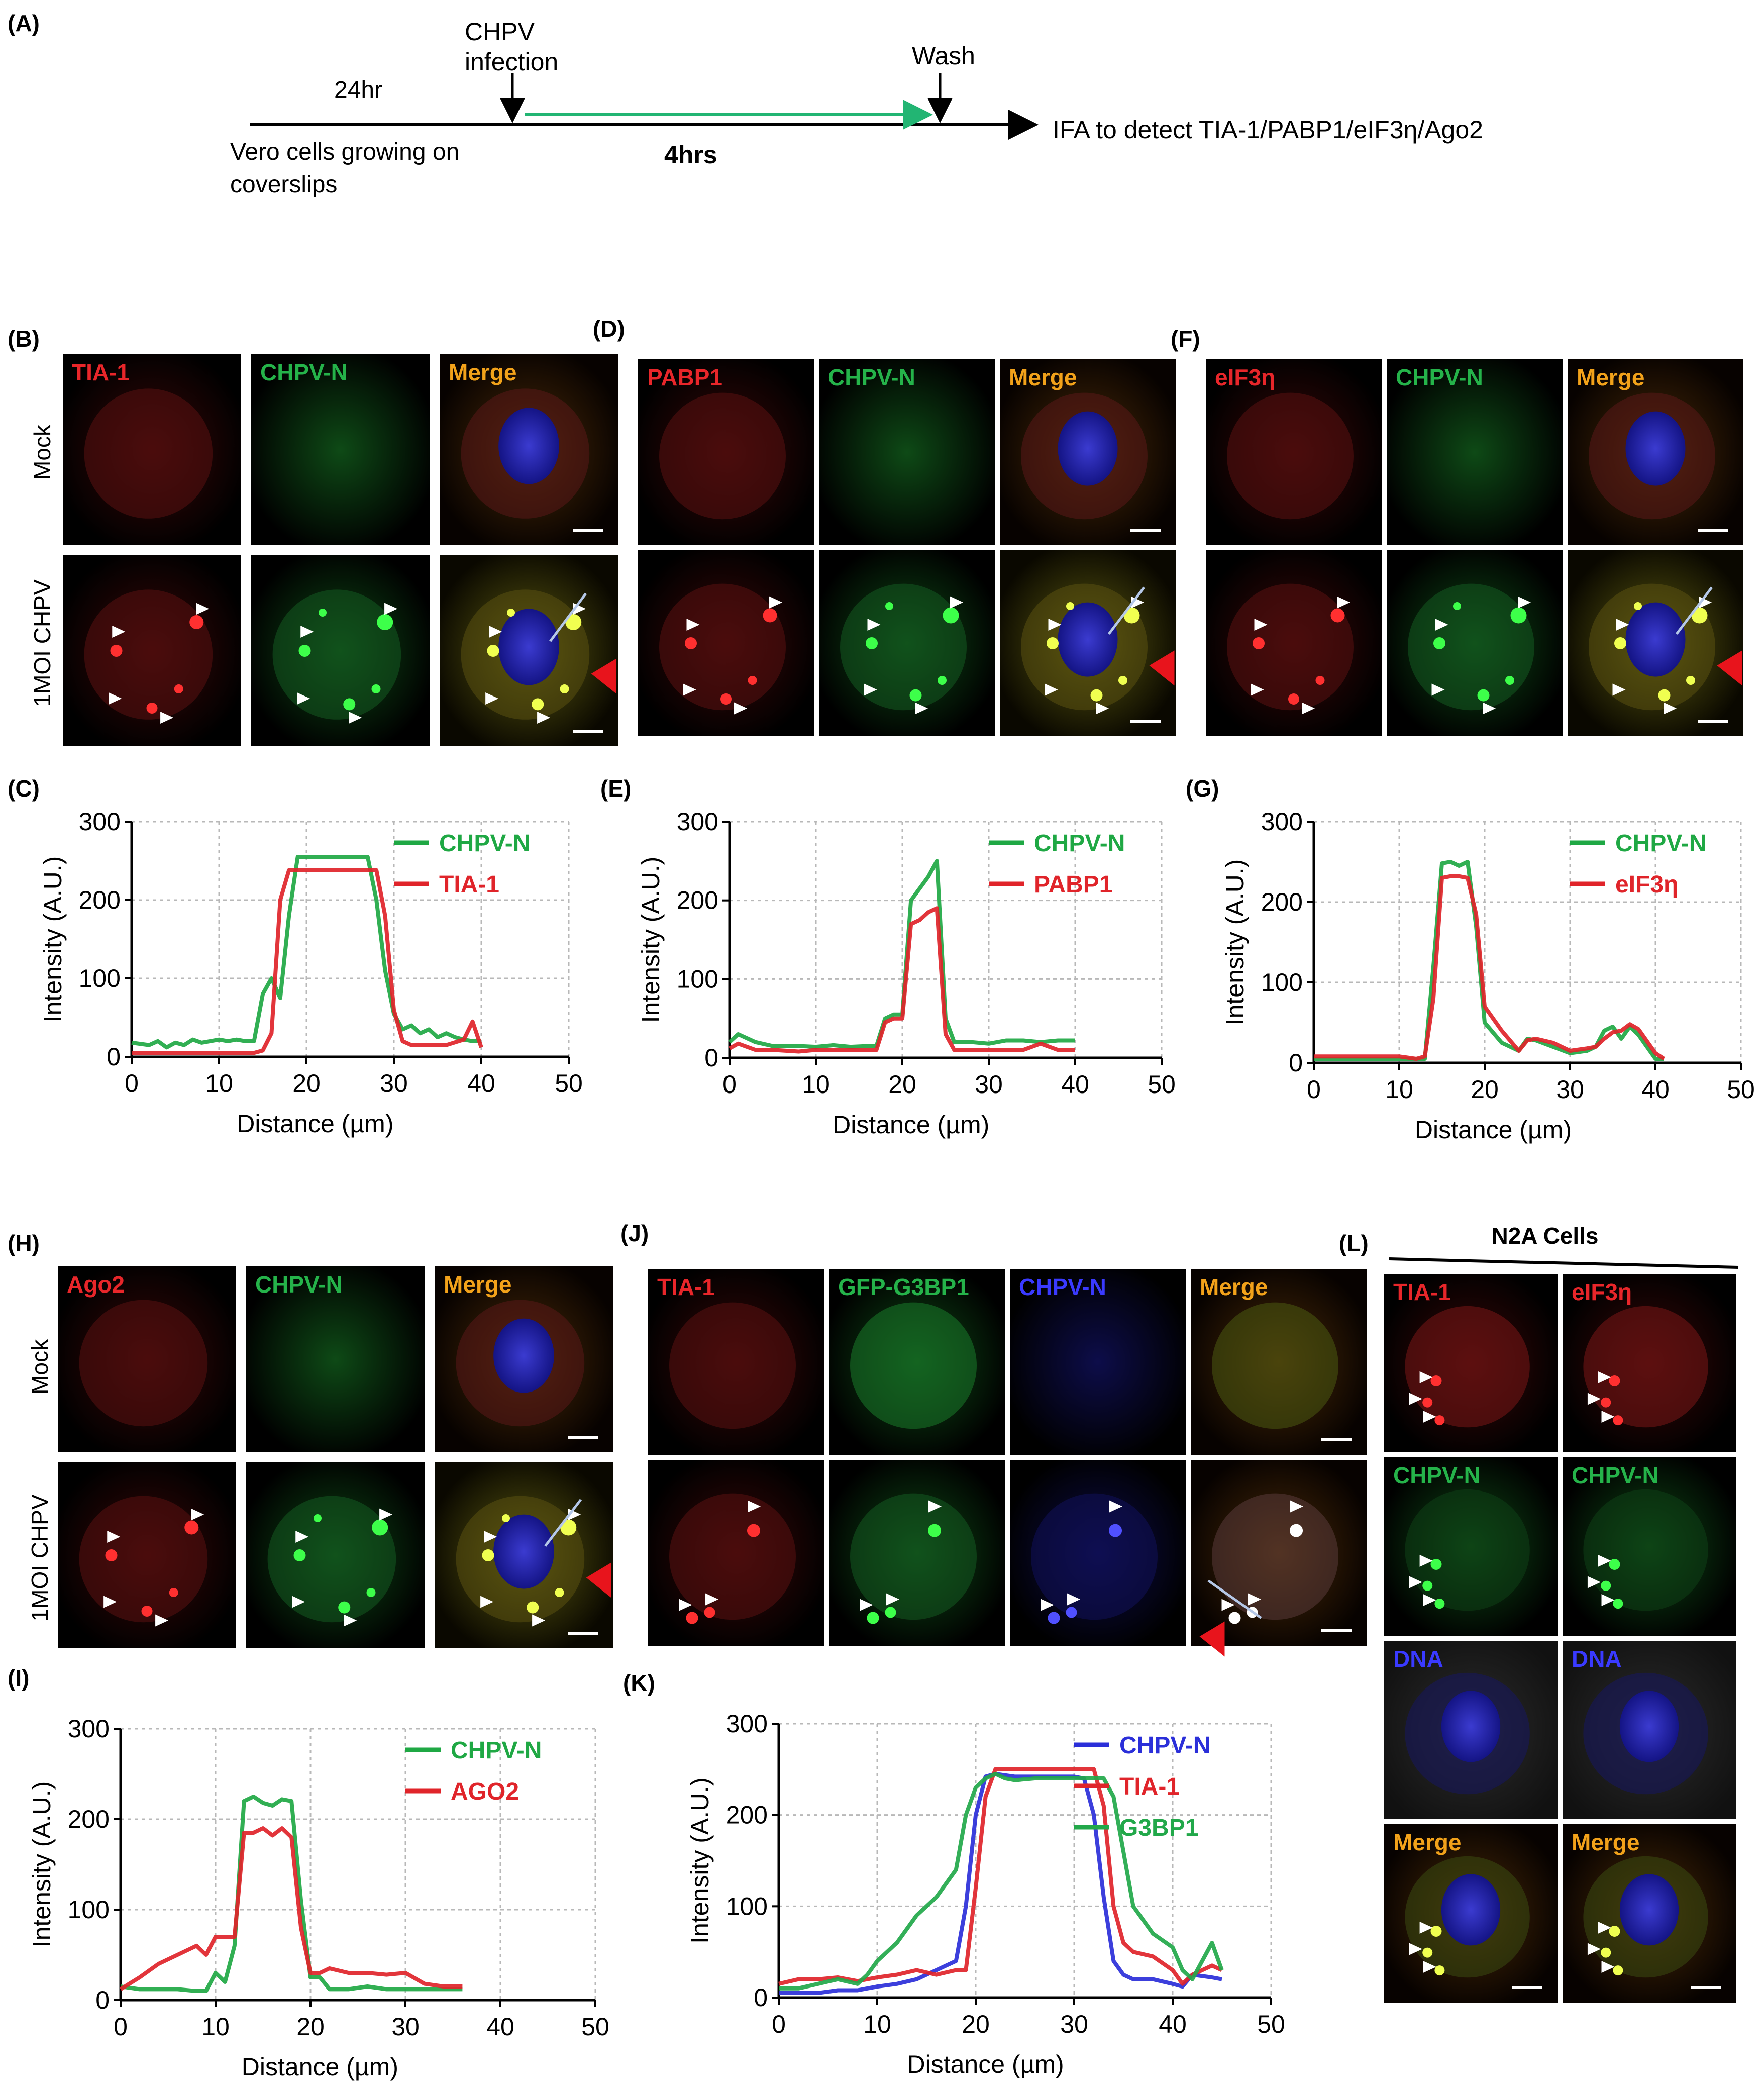 The width and height of the screenshot is (1764, 2087). What do you see at coordinates (482, 372) in the screenshot?
I see `channel-label: Merge` at bounding box center [482, 372].